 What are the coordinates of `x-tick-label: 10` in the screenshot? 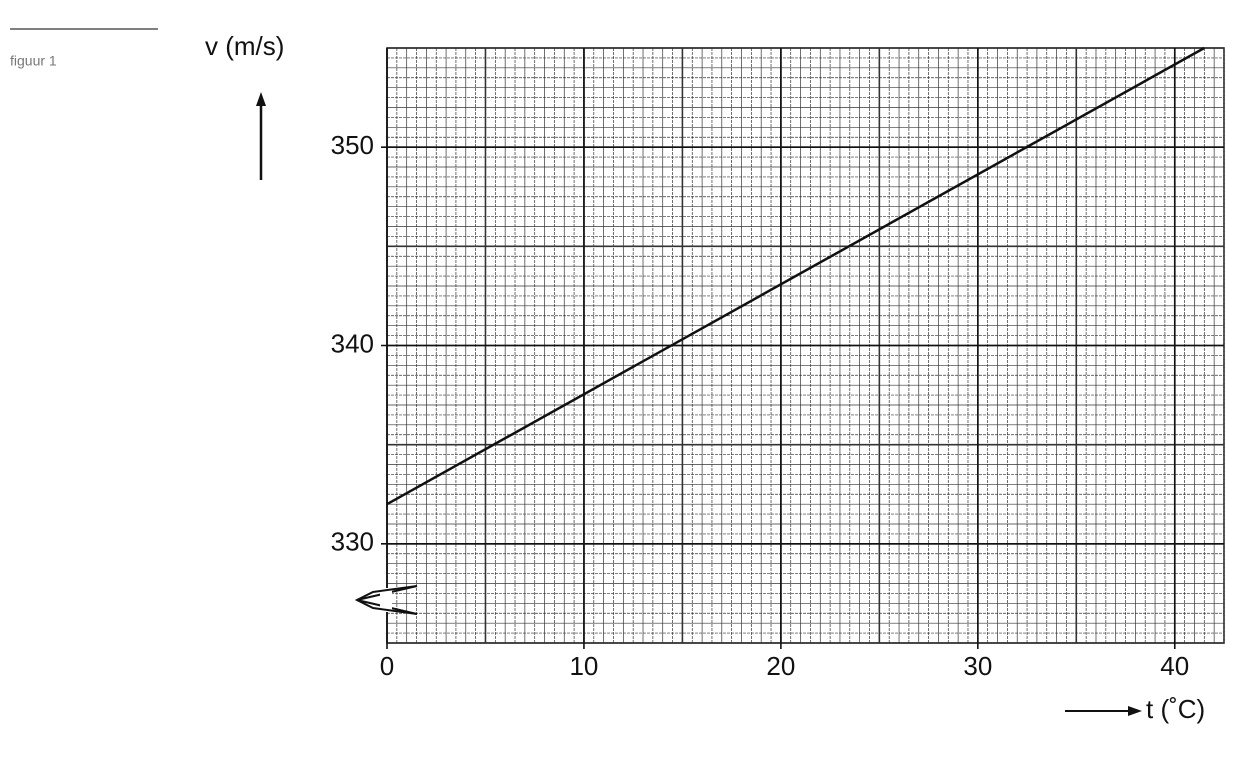 It's located at (583, 666).